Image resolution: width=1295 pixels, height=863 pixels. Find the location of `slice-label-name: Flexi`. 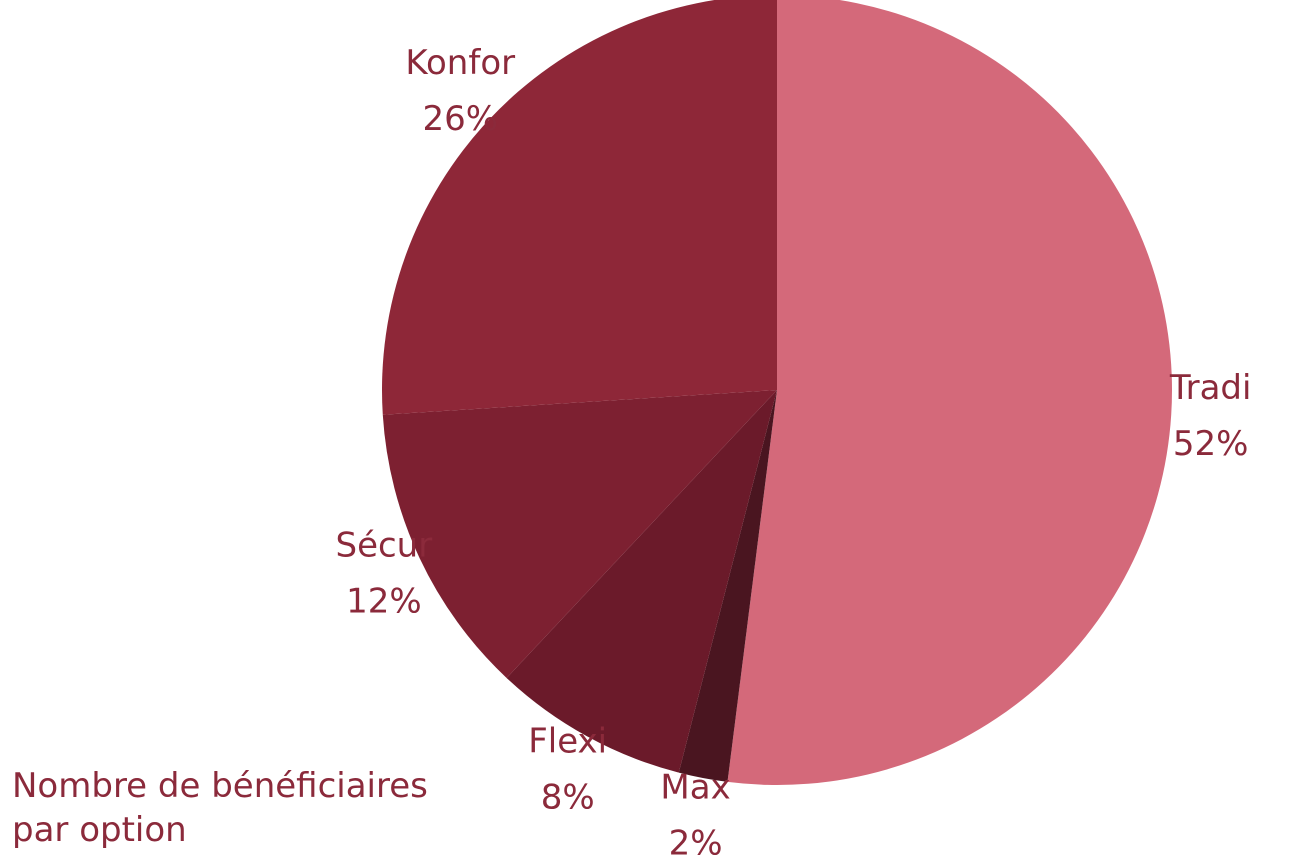

slice-label-name: Flexi is located at coordinates (567, 741).